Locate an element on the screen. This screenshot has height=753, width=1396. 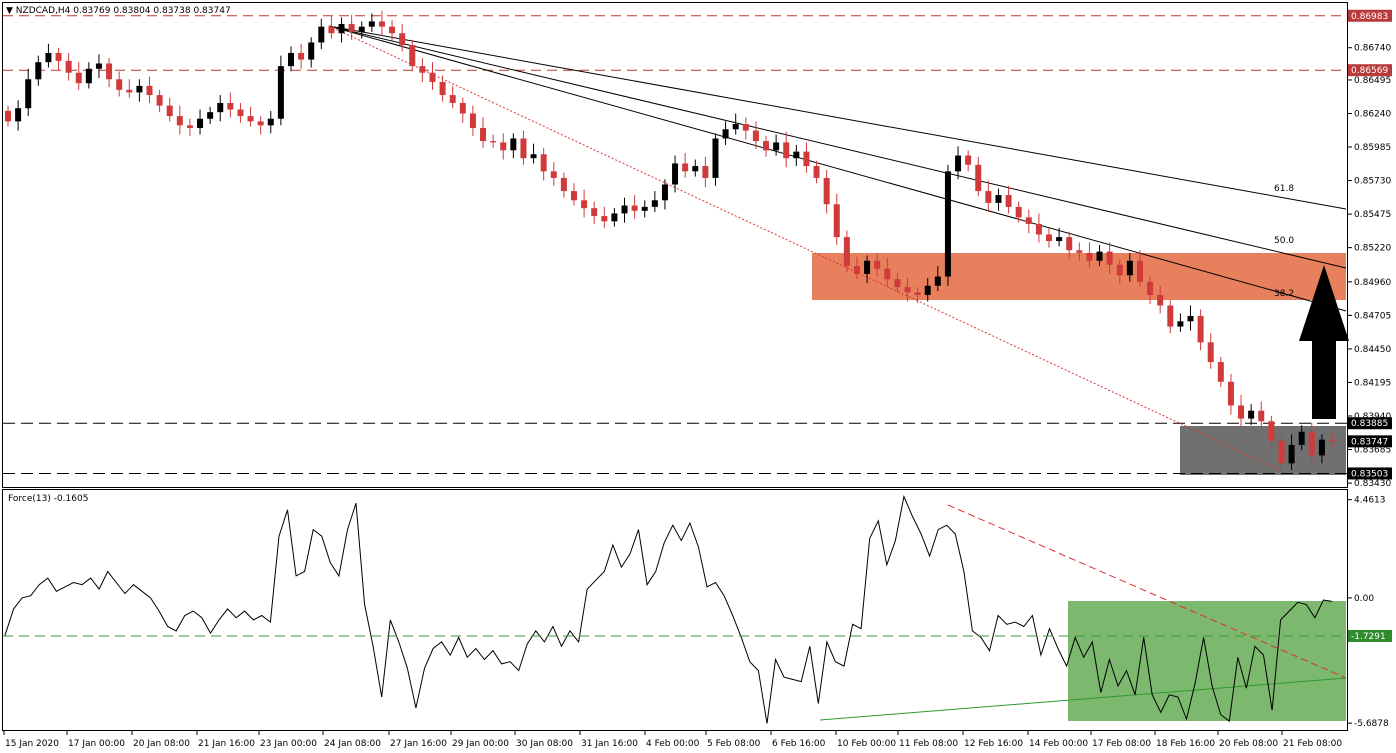
time-tick-label: 14 Feb 00:00 is located at coordinates (1058, 744).